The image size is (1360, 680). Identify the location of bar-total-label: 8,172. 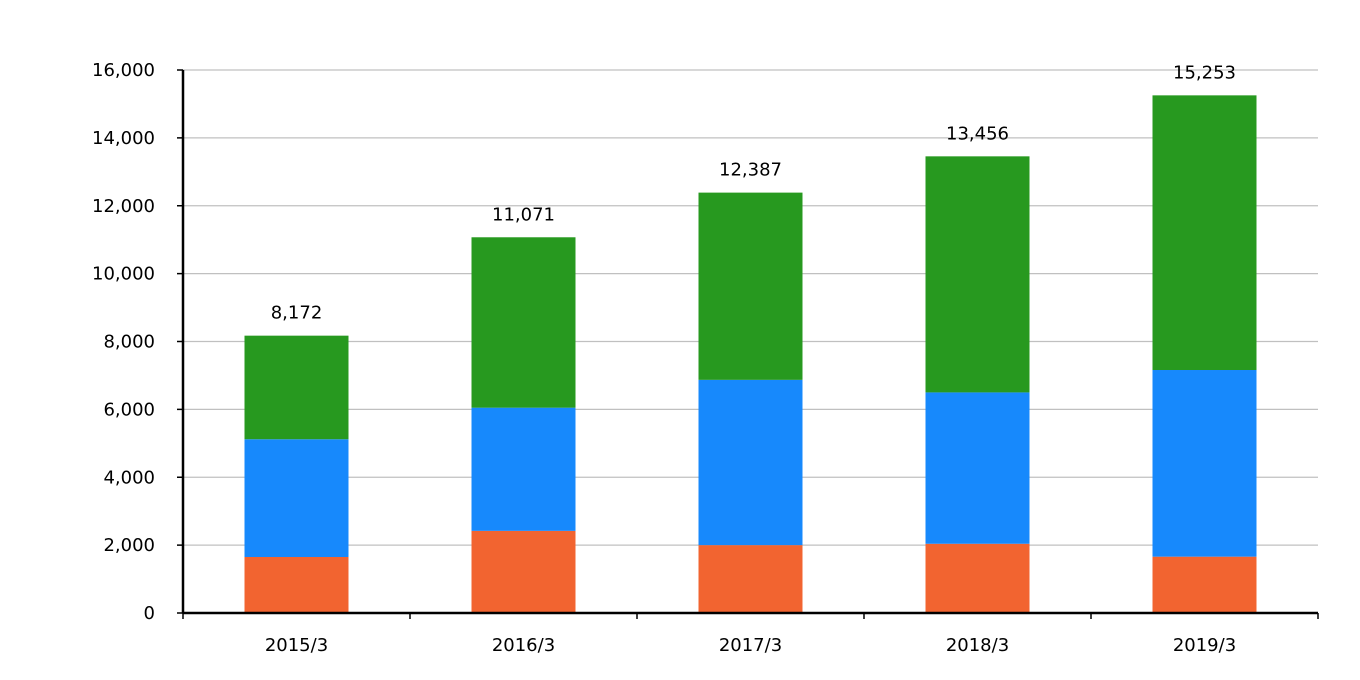
(297, 313).